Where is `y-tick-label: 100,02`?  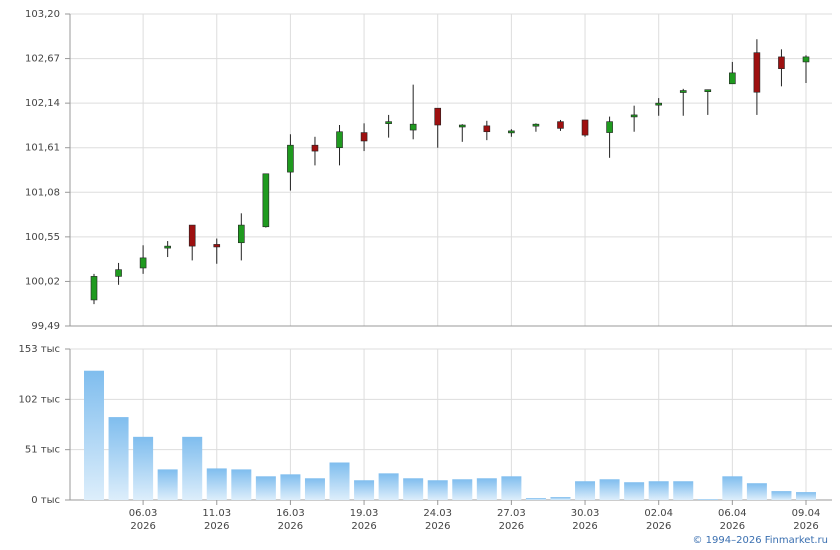
y-tick-label: 100,02 is located at coordinates (42, 281).